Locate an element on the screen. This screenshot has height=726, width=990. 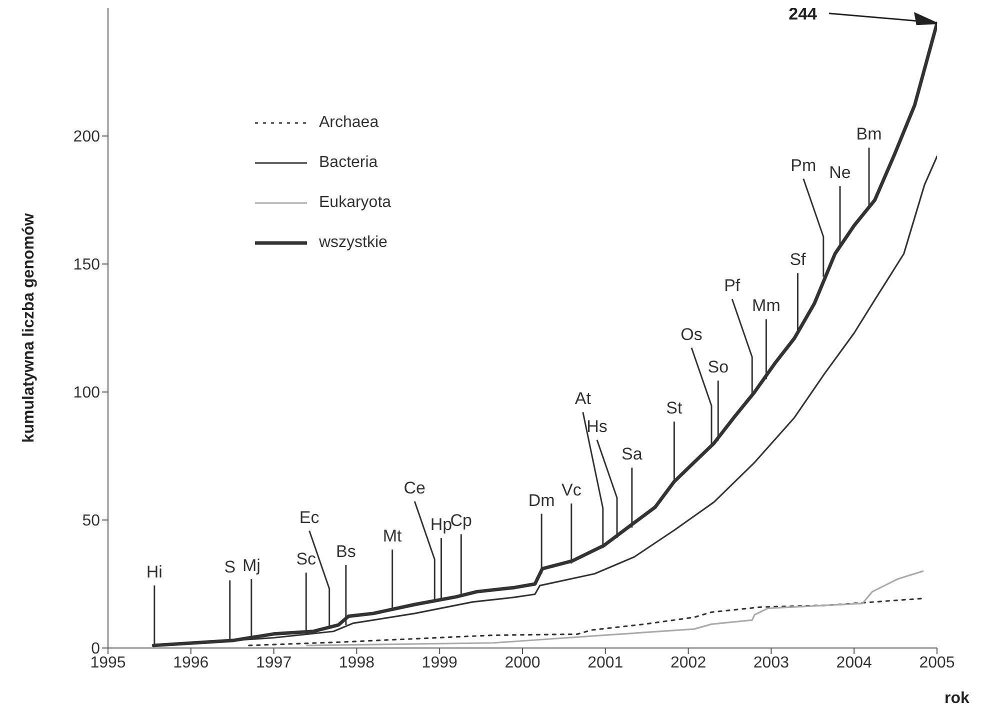
annotation: Ec is located at coordinates (309, 517).